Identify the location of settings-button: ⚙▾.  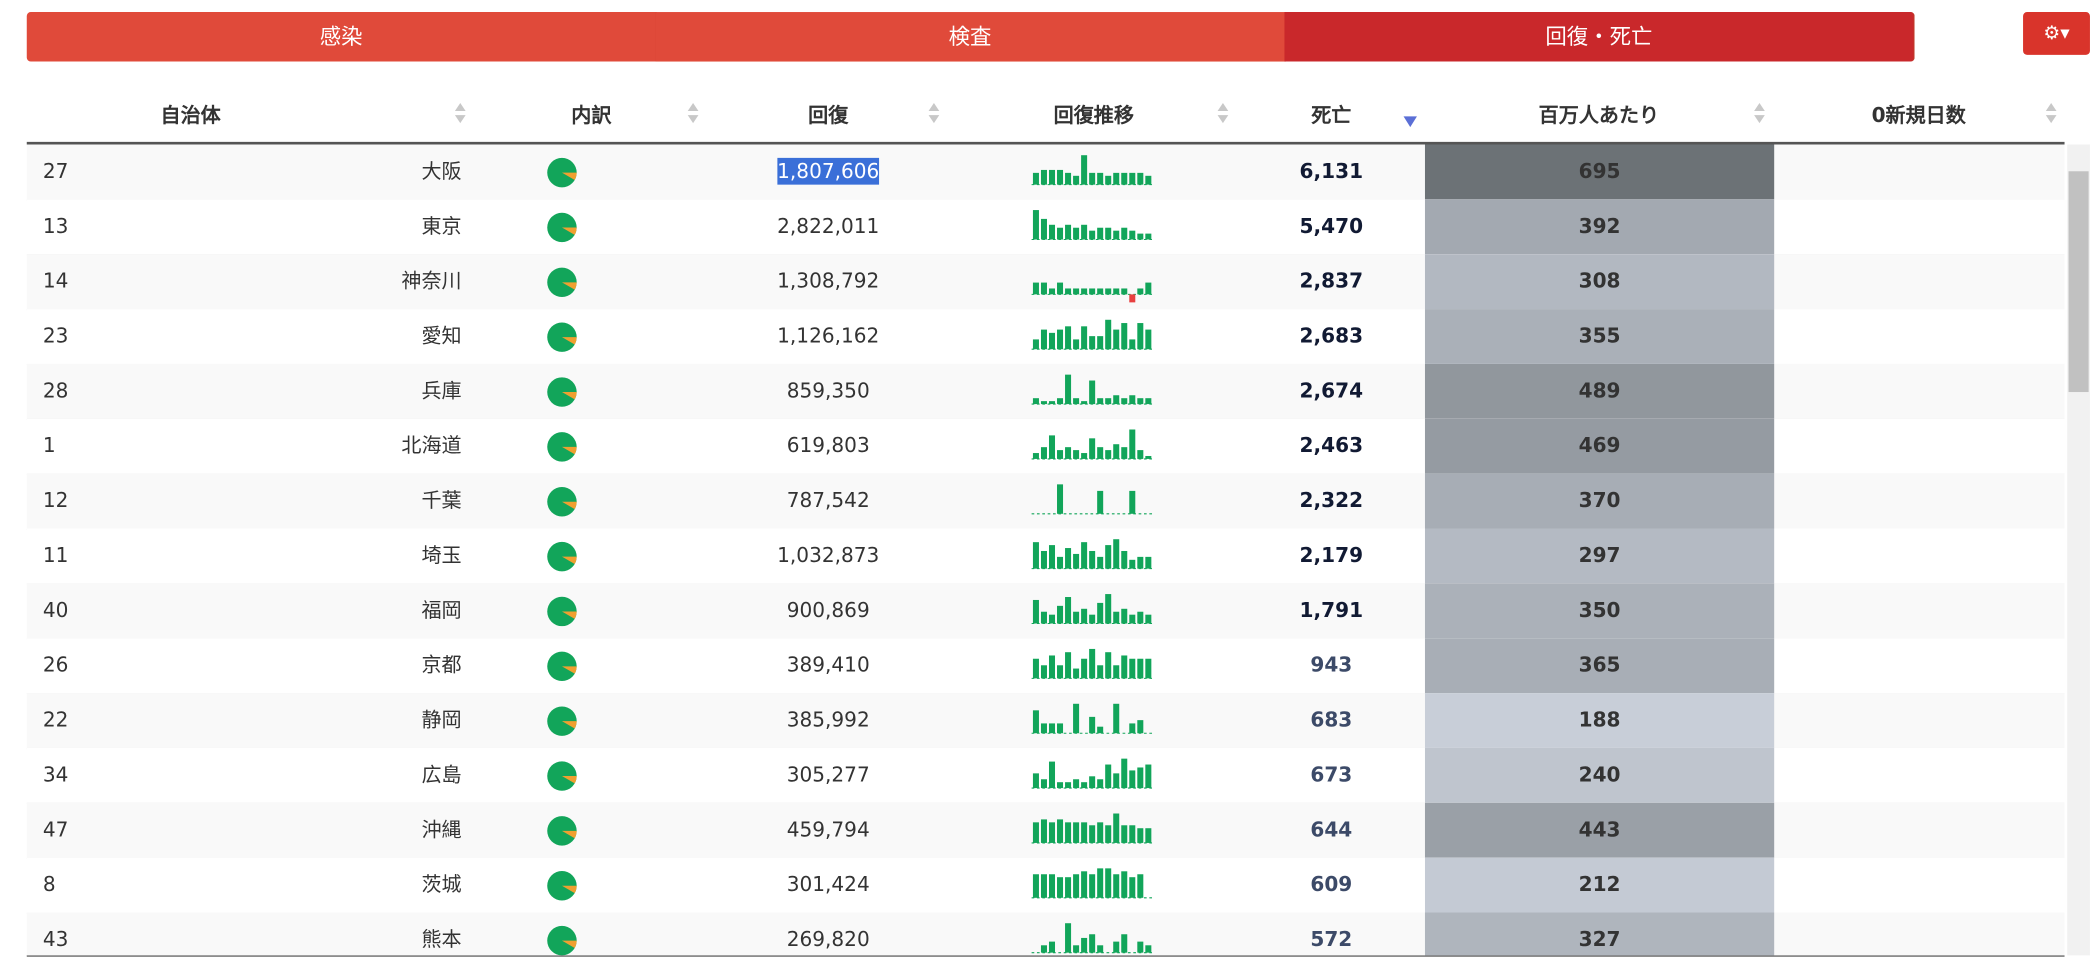
(2056, 33).